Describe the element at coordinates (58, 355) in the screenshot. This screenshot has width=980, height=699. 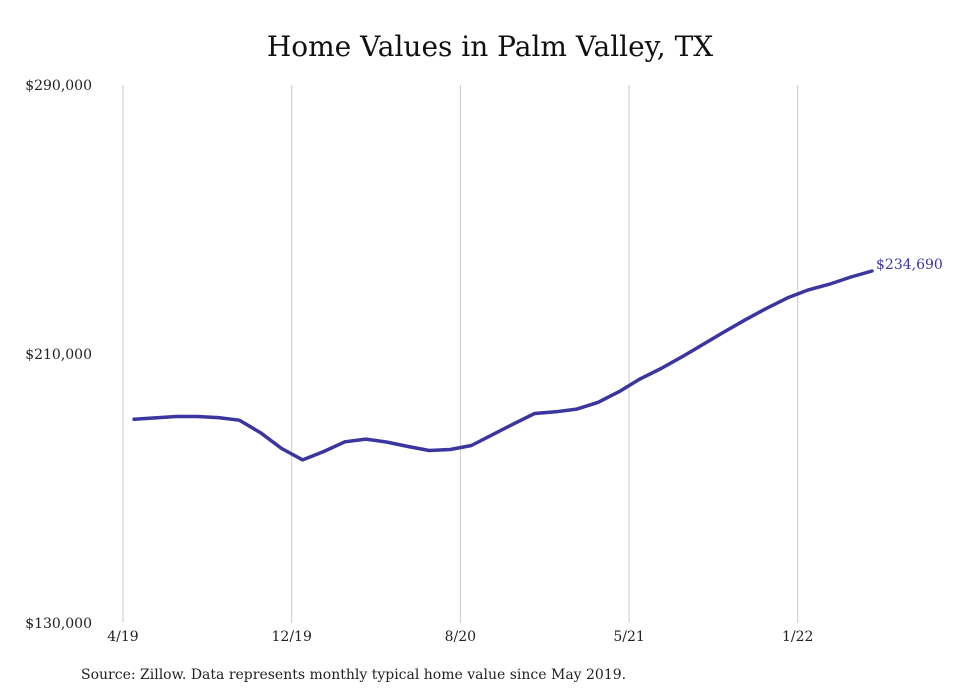
I see `y-tick-label: $210,000` at that location.